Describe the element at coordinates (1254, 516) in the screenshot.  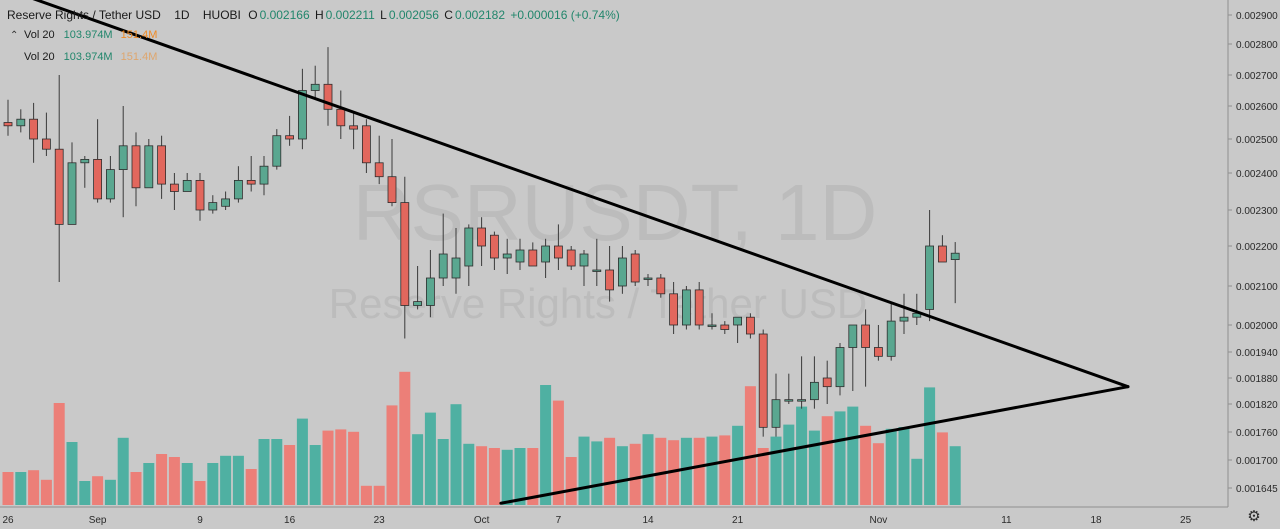
I see `gear-icon: ⚙` at that location.